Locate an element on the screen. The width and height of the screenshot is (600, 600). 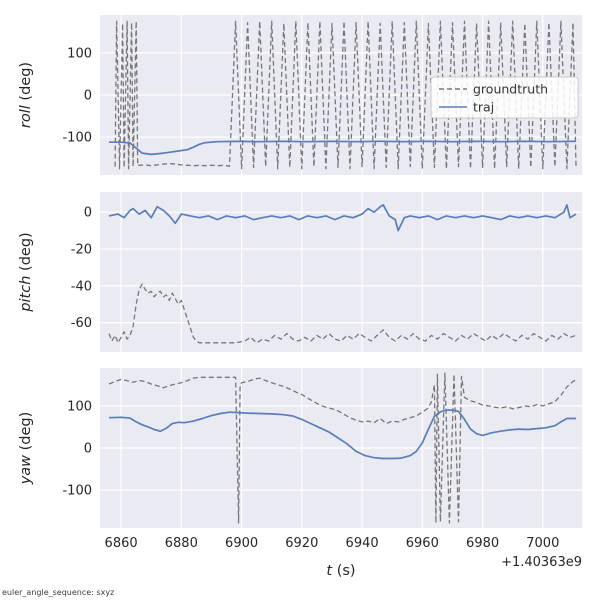
x-offset-text: +1.40363e9 is located at coordinates (541, 562).